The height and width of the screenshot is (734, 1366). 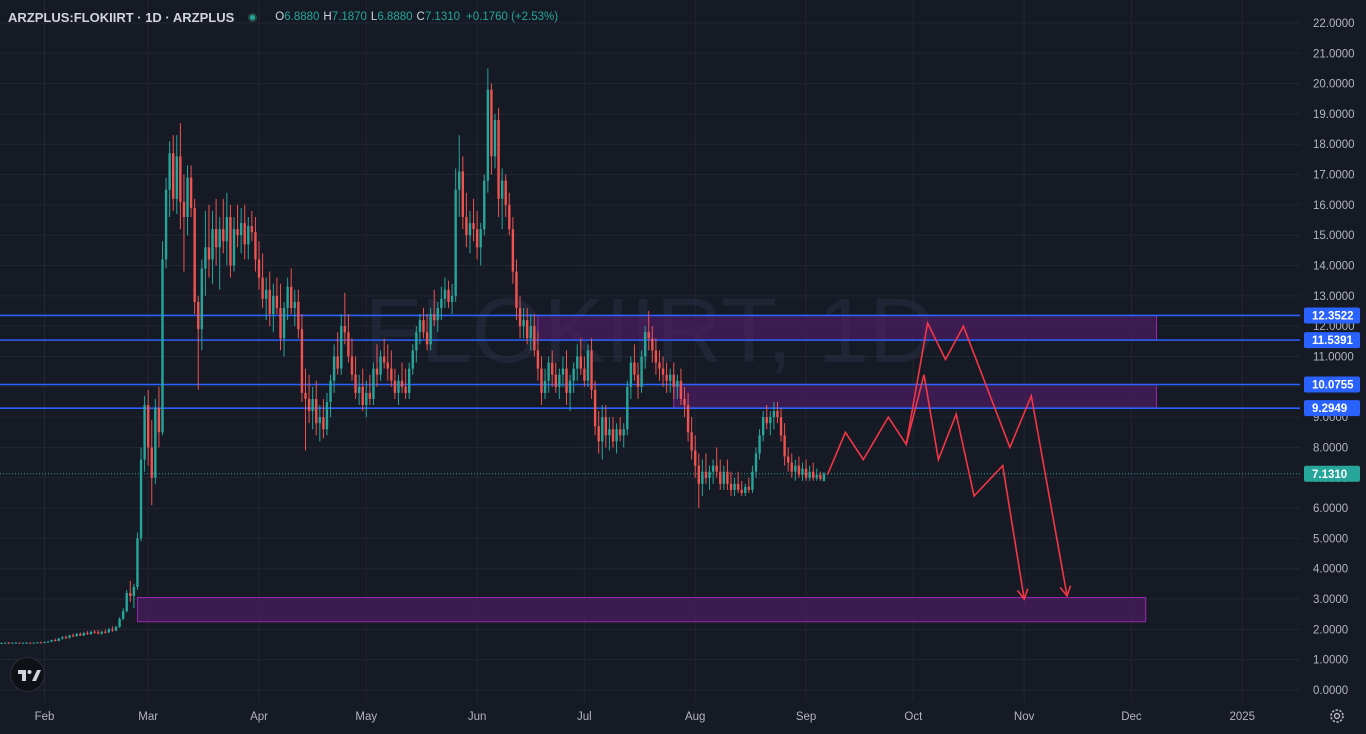 What do you see at coordinates (1334, 115) in the screenshot?
I see `price-tick-label: 19.0000` at bounding box center [1334, 115].